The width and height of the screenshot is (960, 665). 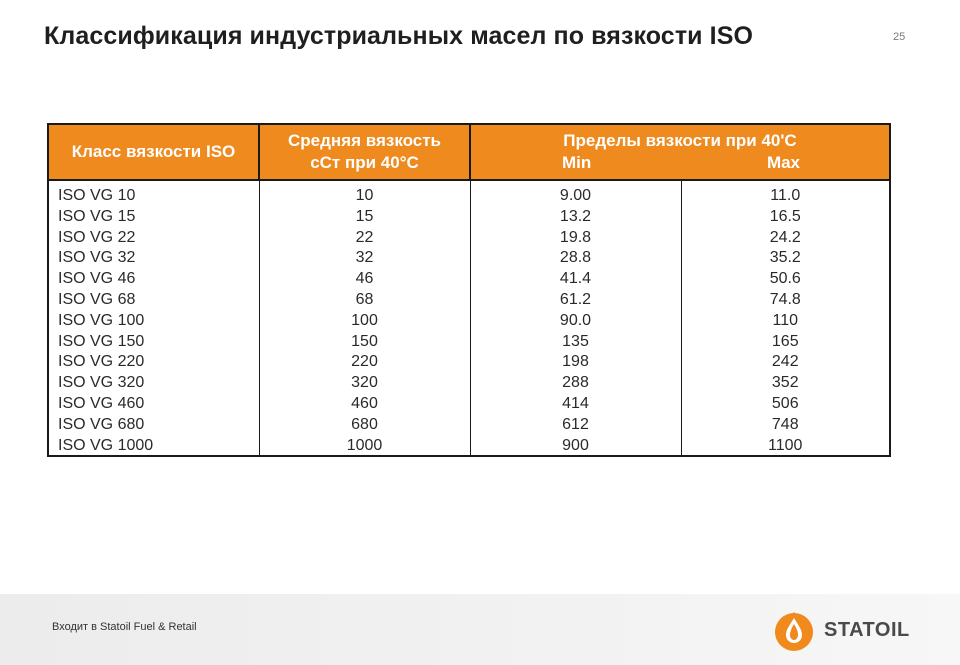 What do you see at coordinates (97, 195) in the screenshot?
I see `table-cell-class: ISO VG 10` at bounding box center [97, 195].